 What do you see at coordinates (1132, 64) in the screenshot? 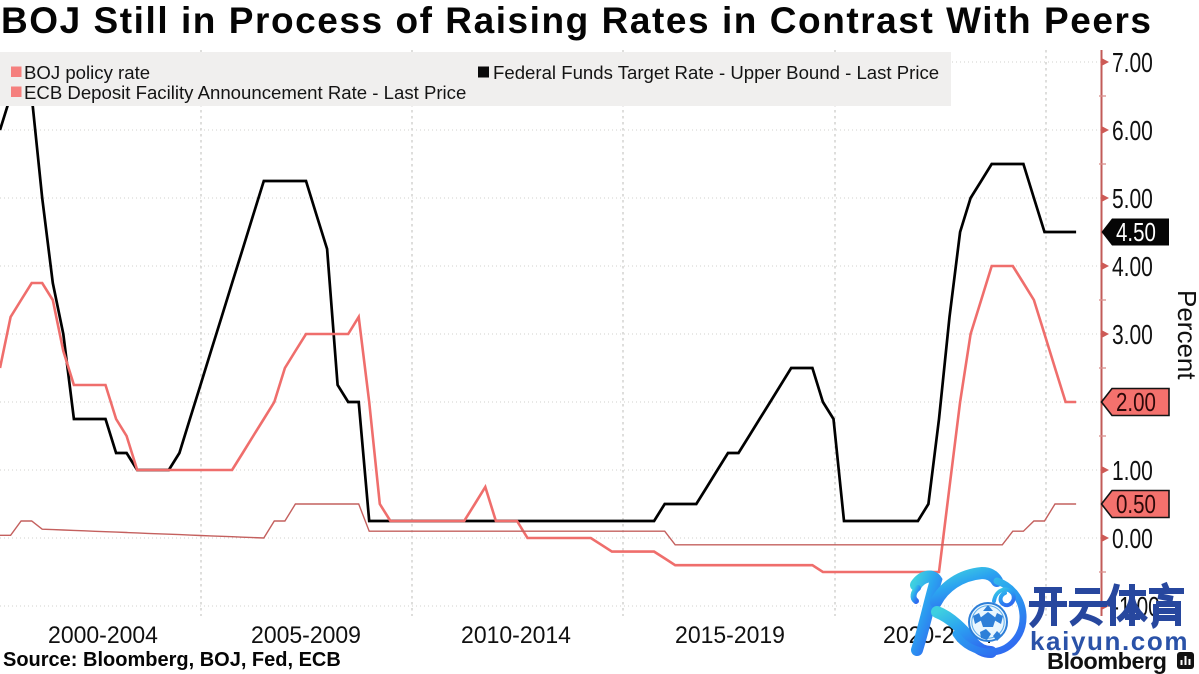
I see `svg-text: 7.00` at bounding box center [1132, 64].